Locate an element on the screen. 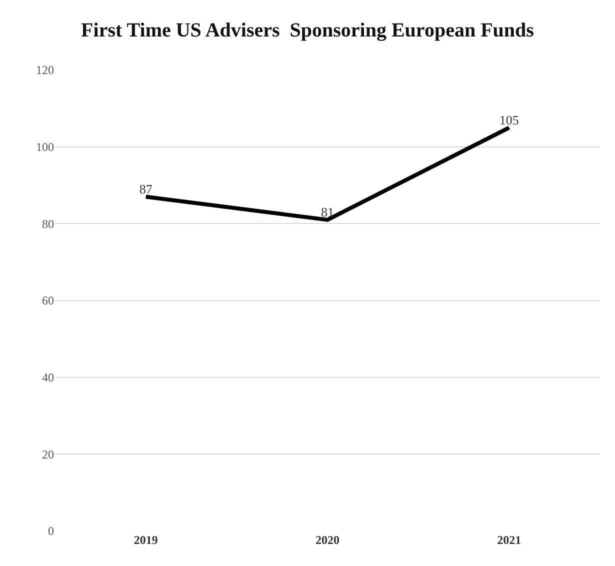  y-tick-label: 40 is located at coordinates (48, 377).